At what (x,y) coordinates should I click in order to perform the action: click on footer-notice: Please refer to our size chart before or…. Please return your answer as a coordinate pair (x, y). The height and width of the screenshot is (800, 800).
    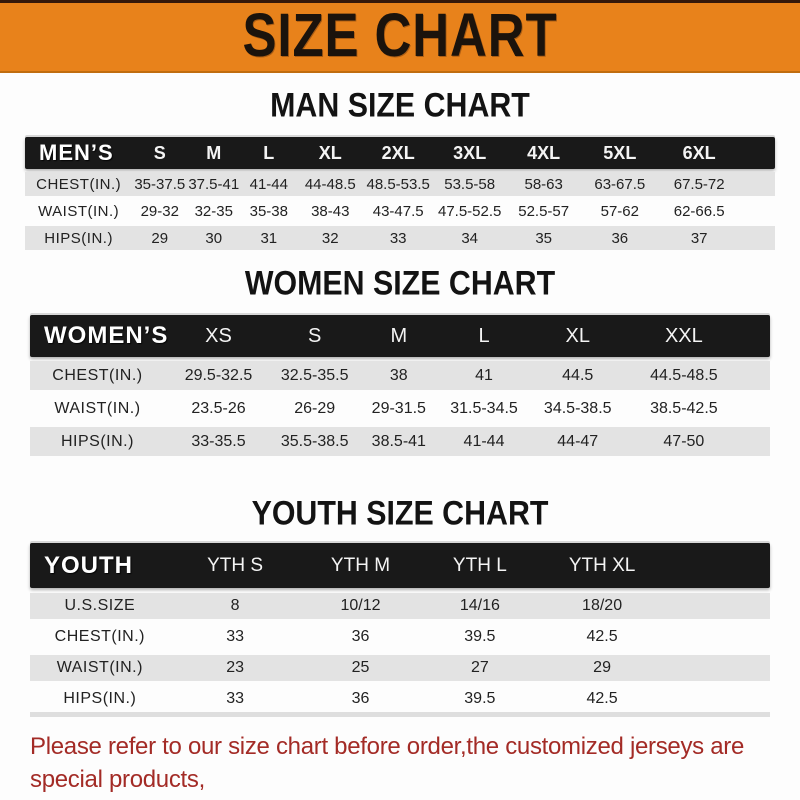
    Looking at the image, I should click on (400, 765).